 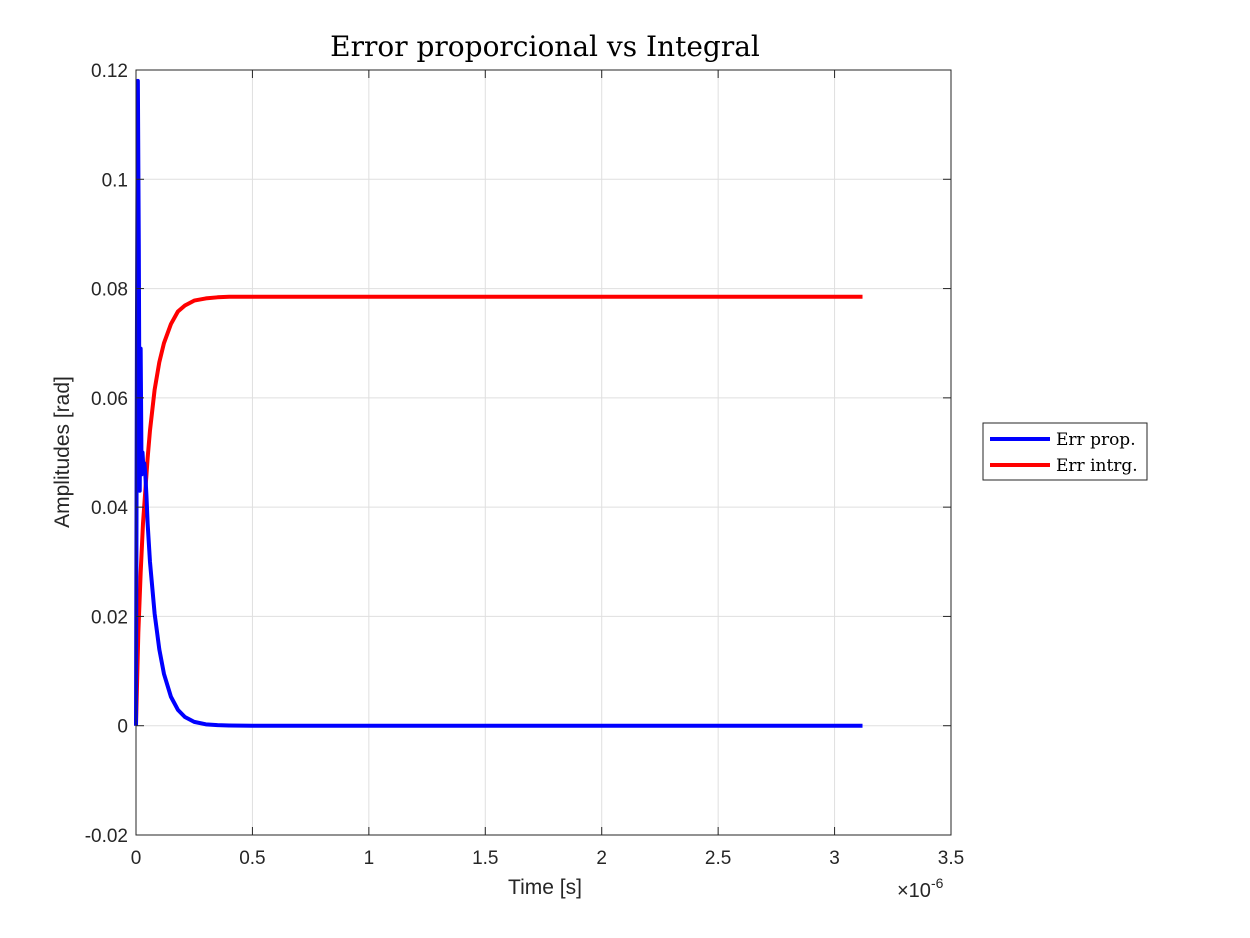 I want to click on chart-title: Error proporcional vs Integral, so click(x=545, y=46).